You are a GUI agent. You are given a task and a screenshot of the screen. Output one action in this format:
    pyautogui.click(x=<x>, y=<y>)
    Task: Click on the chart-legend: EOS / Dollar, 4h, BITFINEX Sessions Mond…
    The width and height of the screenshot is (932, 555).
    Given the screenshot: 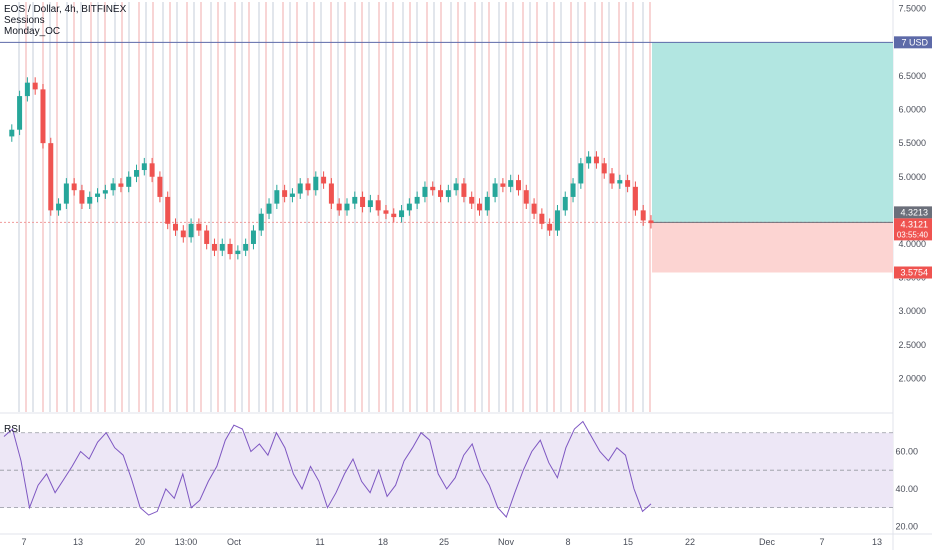 What is the action you would take?
    pyautogui.click(x=65, y=20)
    